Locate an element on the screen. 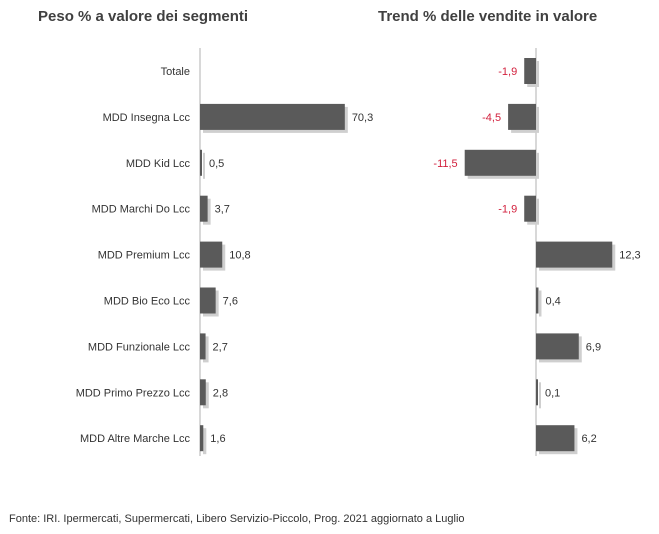  left-data-label: 70,3 is located at coordinates (362, 118).